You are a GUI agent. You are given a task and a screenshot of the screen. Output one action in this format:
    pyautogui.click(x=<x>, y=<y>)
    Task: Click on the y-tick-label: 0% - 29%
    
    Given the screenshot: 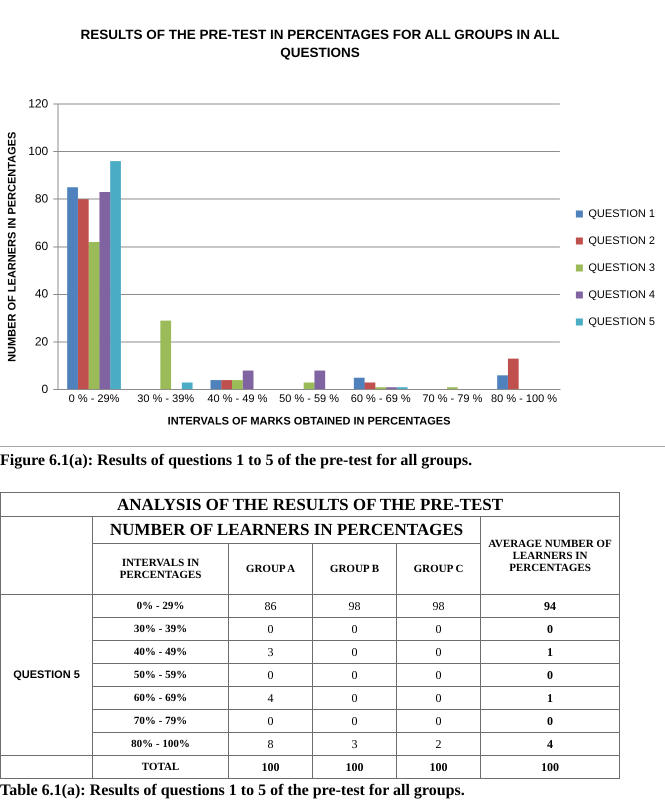 What is the action you would take?
    pyautogui.click(x=160, y=606)
    